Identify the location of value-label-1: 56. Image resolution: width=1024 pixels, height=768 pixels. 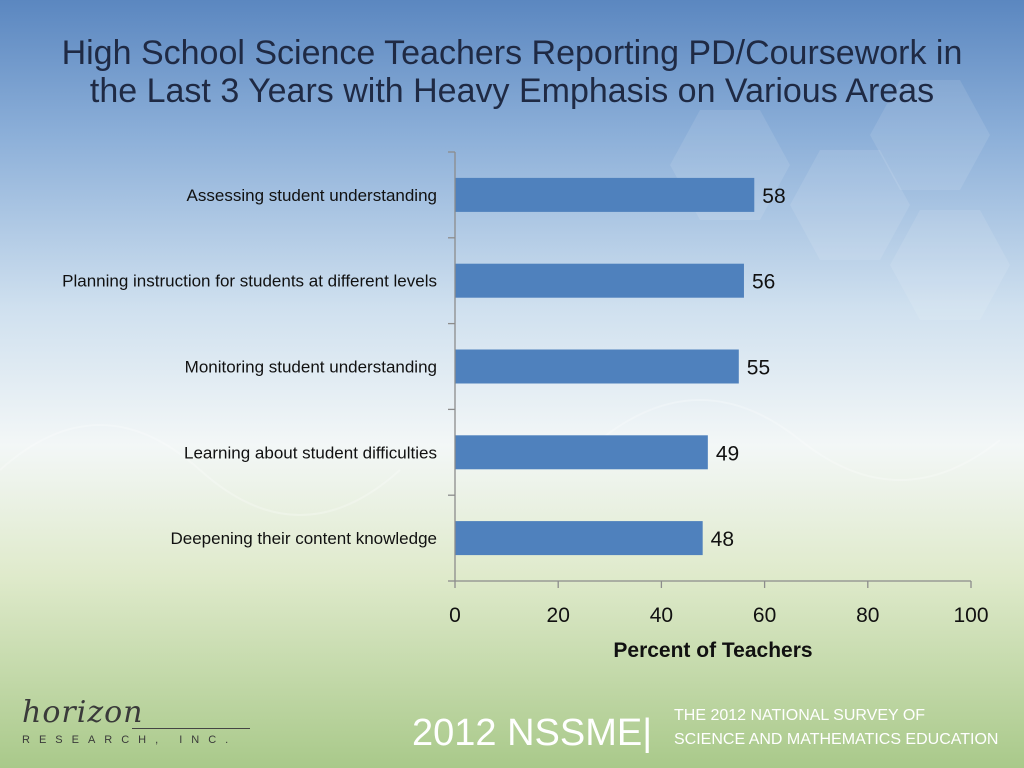
(763, 282).